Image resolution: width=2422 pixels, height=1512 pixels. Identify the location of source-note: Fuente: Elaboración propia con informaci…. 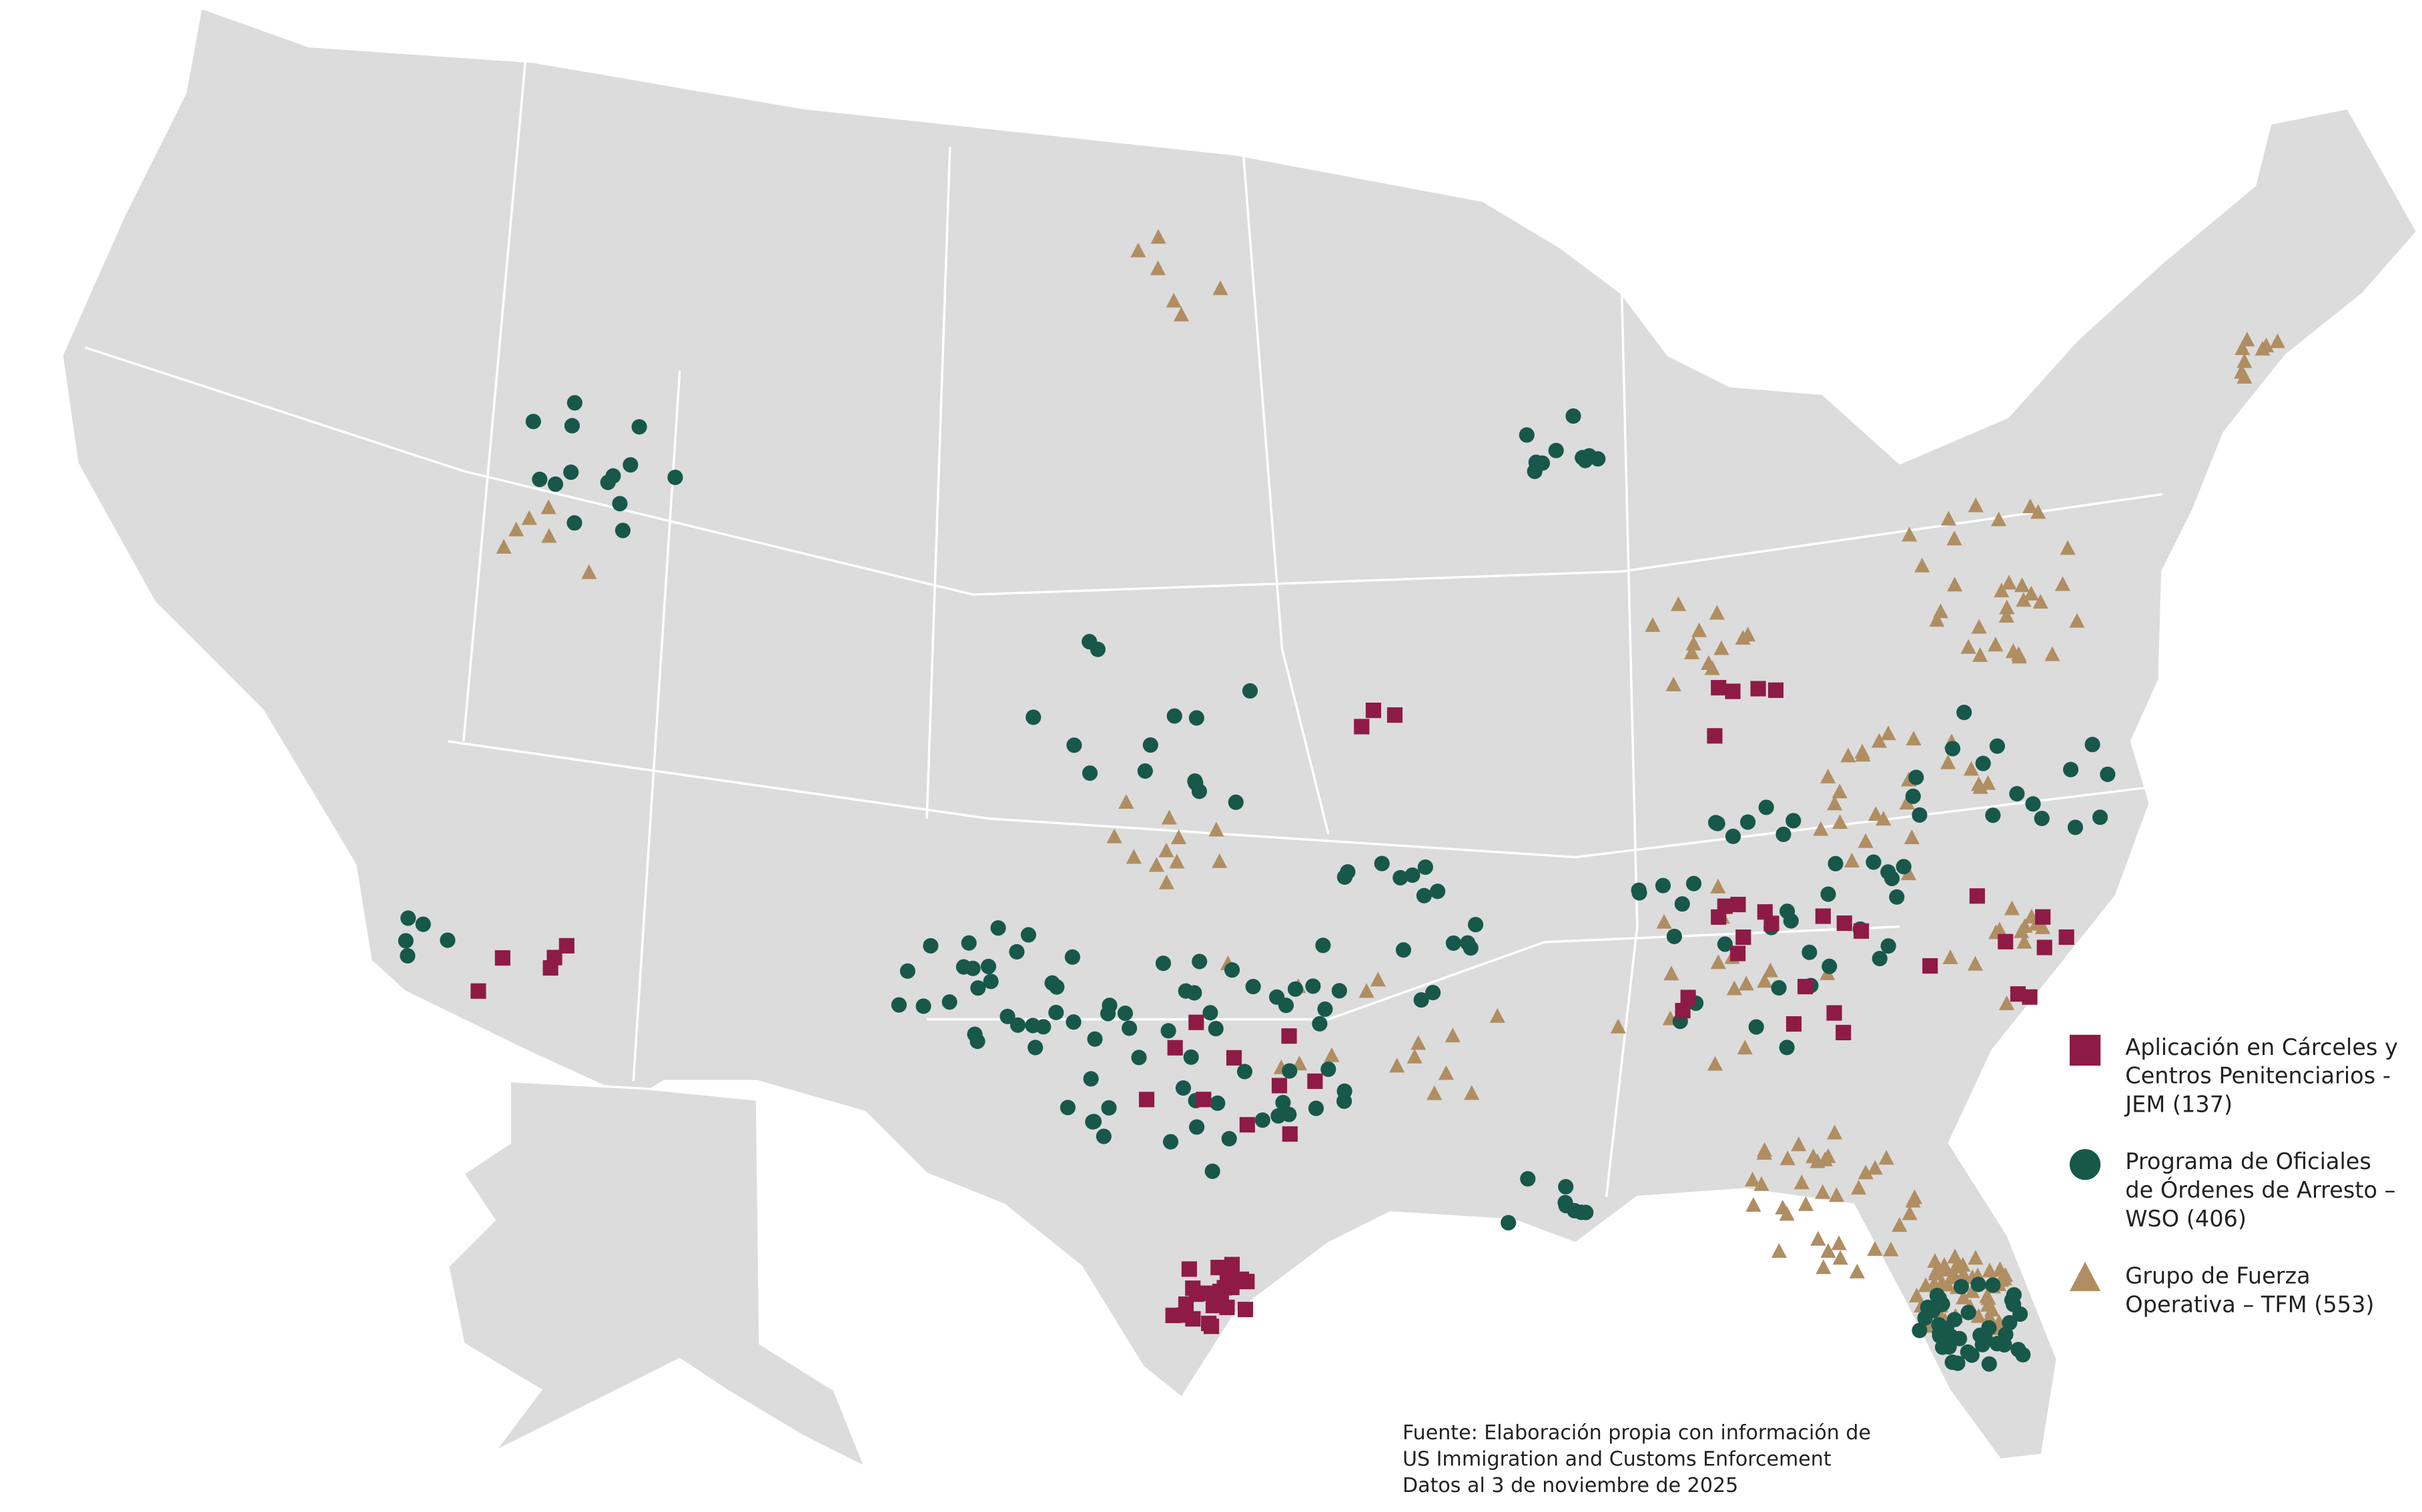
(1636, 1459).